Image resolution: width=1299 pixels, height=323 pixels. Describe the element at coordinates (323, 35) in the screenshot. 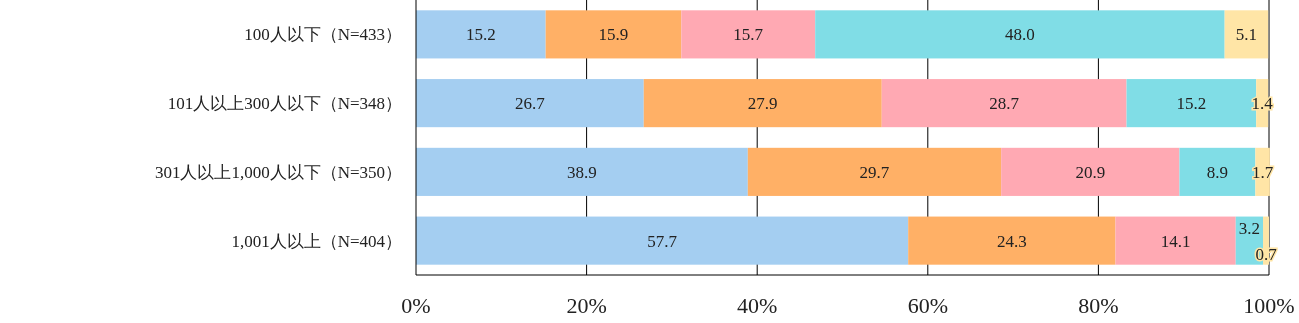

I see `y-tick-label: 100人以下（N=433）` at that location.